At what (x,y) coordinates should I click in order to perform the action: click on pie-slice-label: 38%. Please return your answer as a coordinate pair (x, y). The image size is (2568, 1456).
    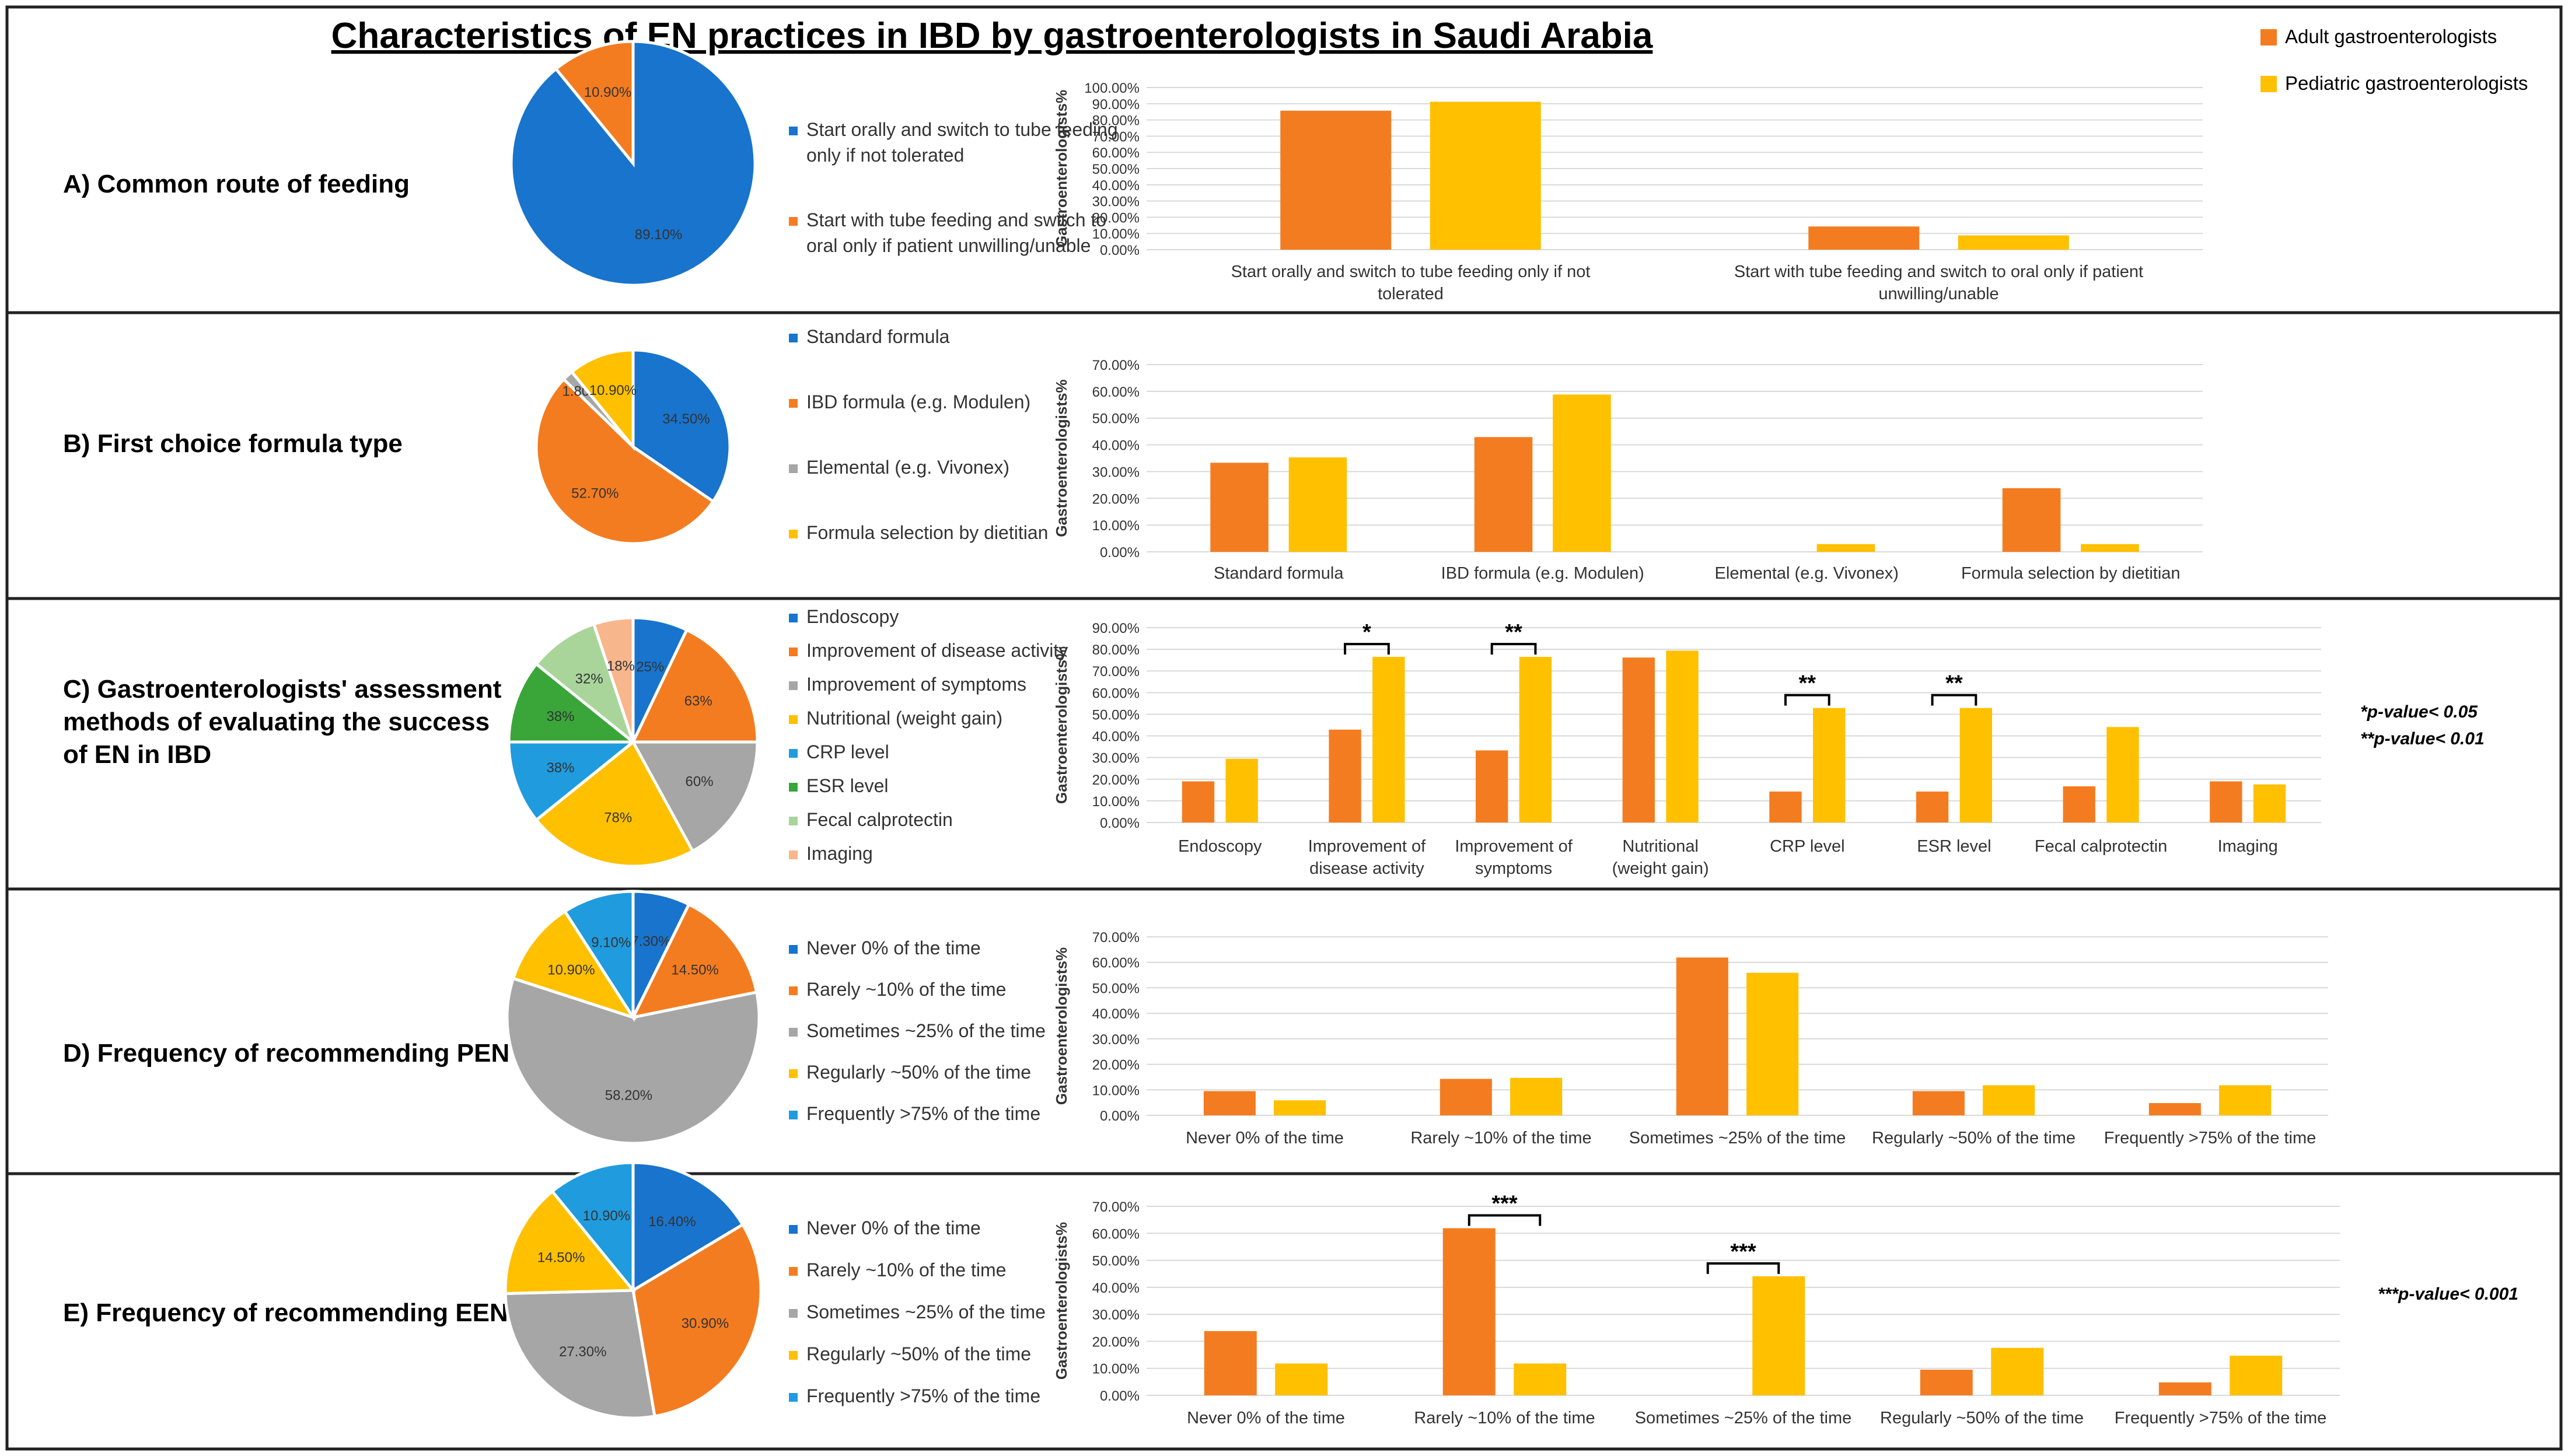
    Looking at the image, I should click on (560, 768).